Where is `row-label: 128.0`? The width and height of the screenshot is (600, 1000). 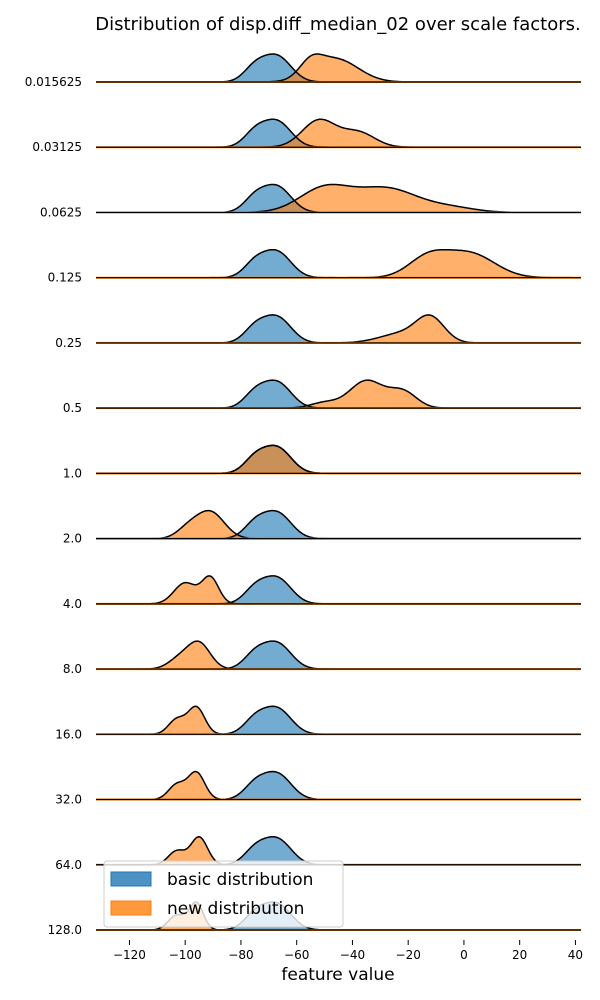 row-label: 128.0 is located at coordinates (65, 930).